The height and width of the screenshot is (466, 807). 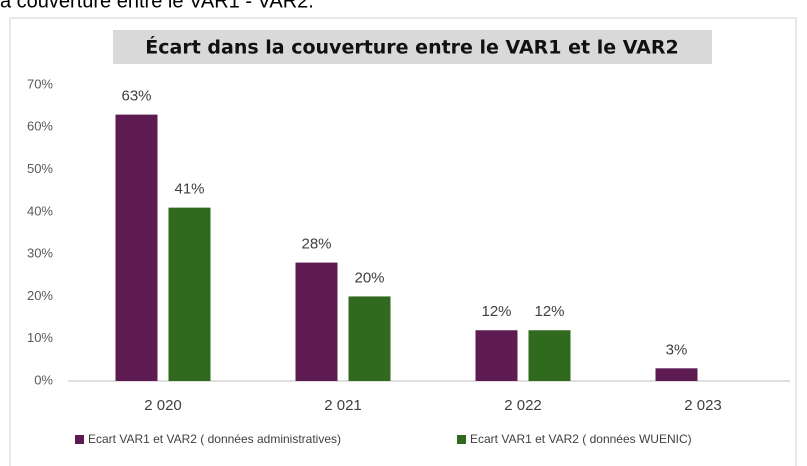 I want to click on y-tick-label: 60%, so click(x=40, y=126).